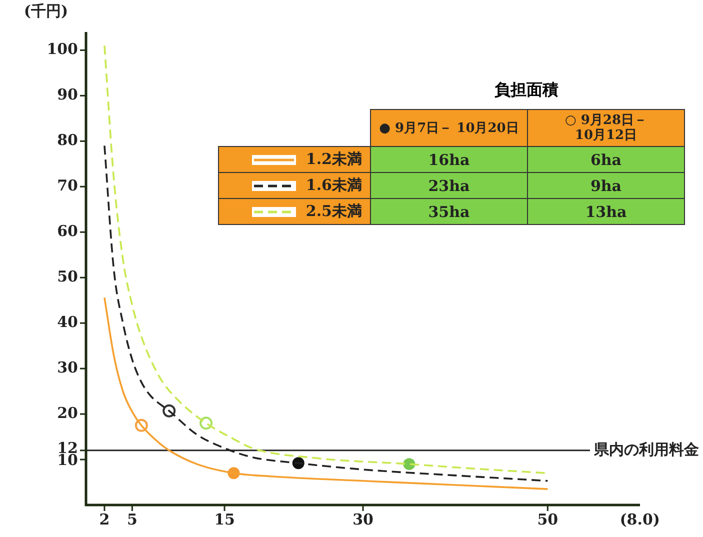 Image resolution: width=703 pixels, height=537 pixels. Describe the element at coordinates (67, 231) in the screenshot. I see `y-tick-label: 60` at that location.